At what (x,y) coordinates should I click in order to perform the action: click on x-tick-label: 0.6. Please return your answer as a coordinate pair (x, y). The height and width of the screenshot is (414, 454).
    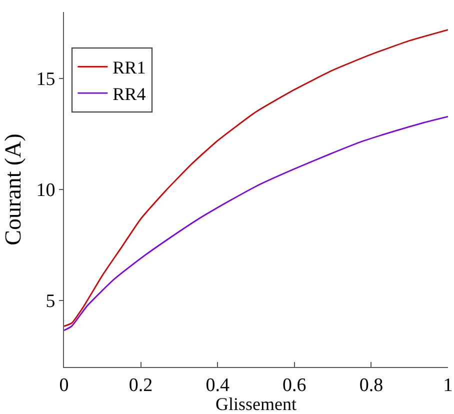
    Looking at the image, I should click on (294, 385).